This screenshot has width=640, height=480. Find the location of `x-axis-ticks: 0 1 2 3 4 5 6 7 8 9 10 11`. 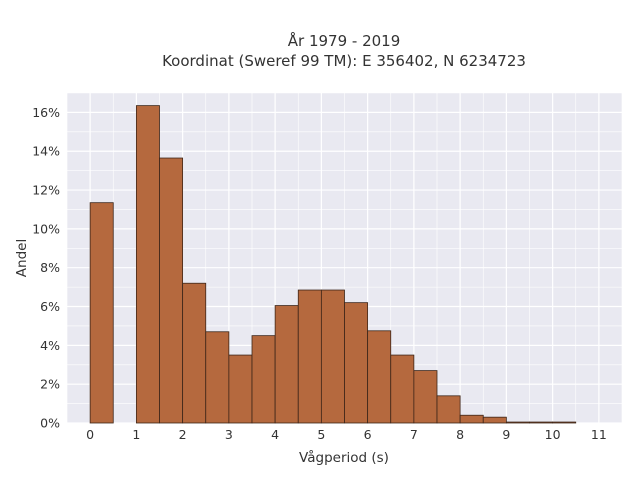

x-axis-ticks: 0 1 2 3 4 5 6 7 8 9 10 11 is located at coordinates (346, 434).